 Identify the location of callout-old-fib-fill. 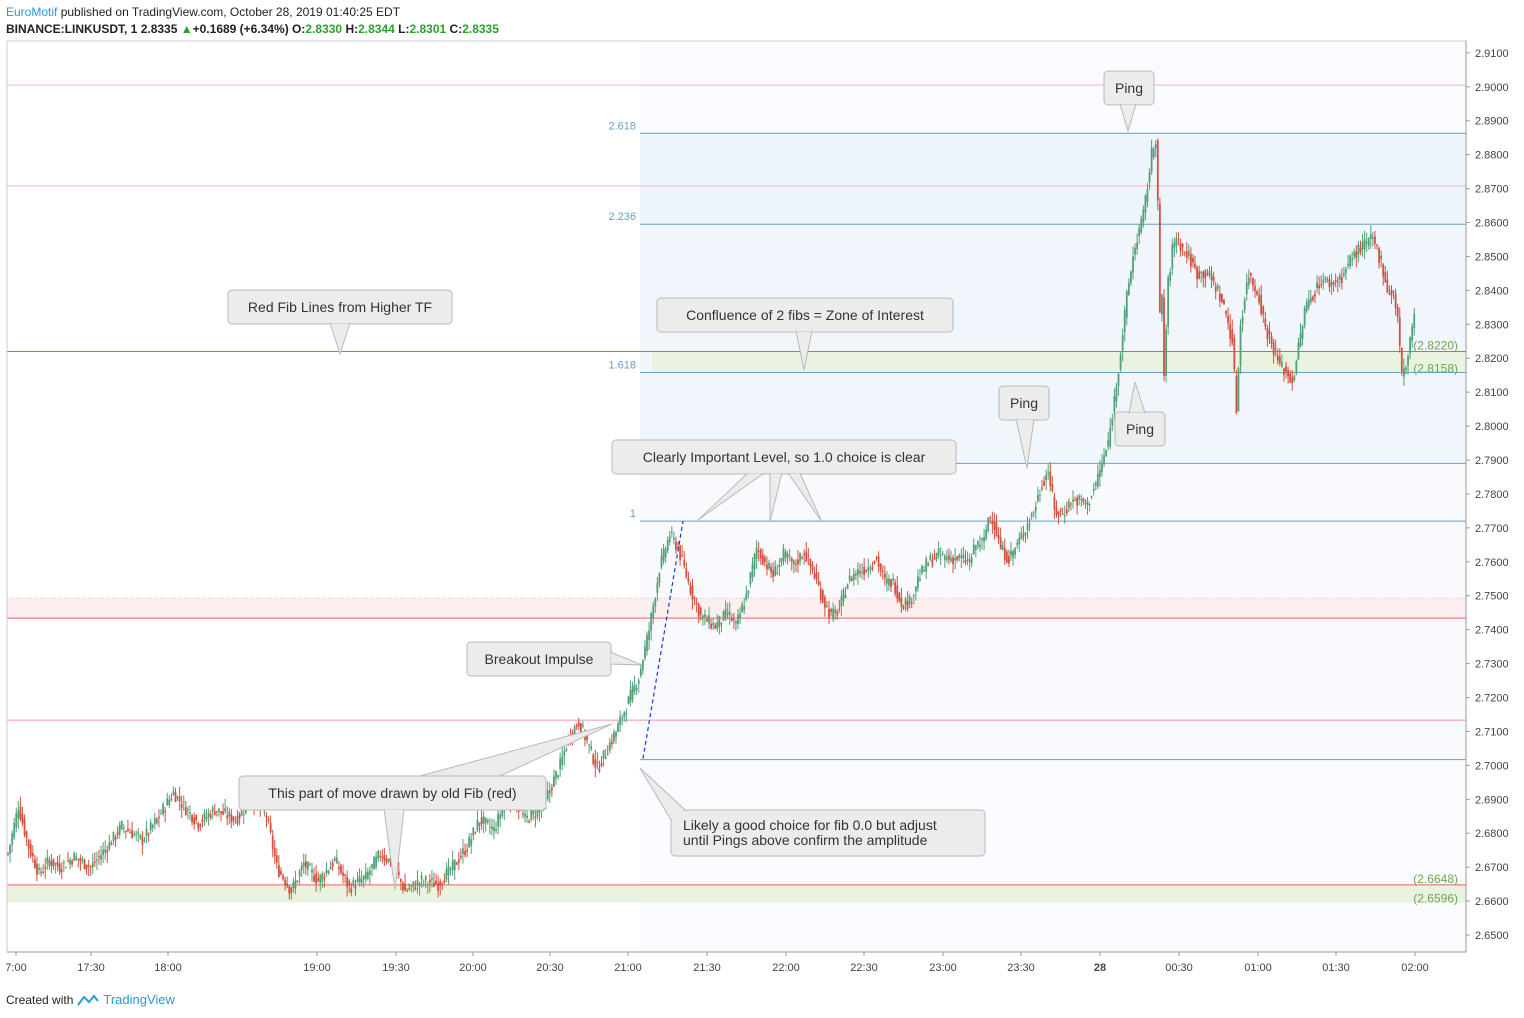
(392, 793).